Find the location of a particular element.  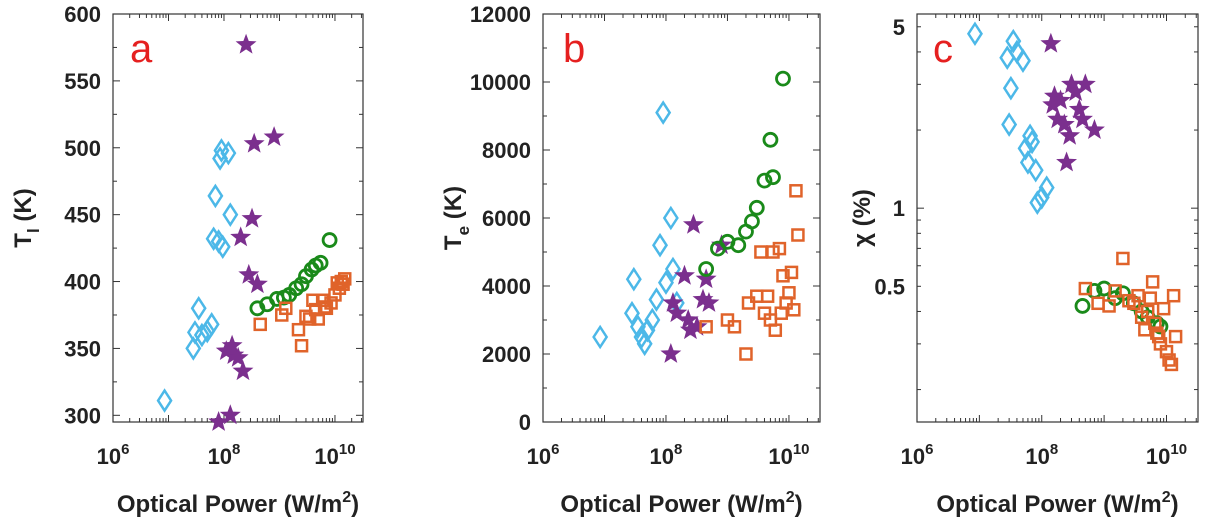

panel-letter: b is located at coordinates (574, 49).